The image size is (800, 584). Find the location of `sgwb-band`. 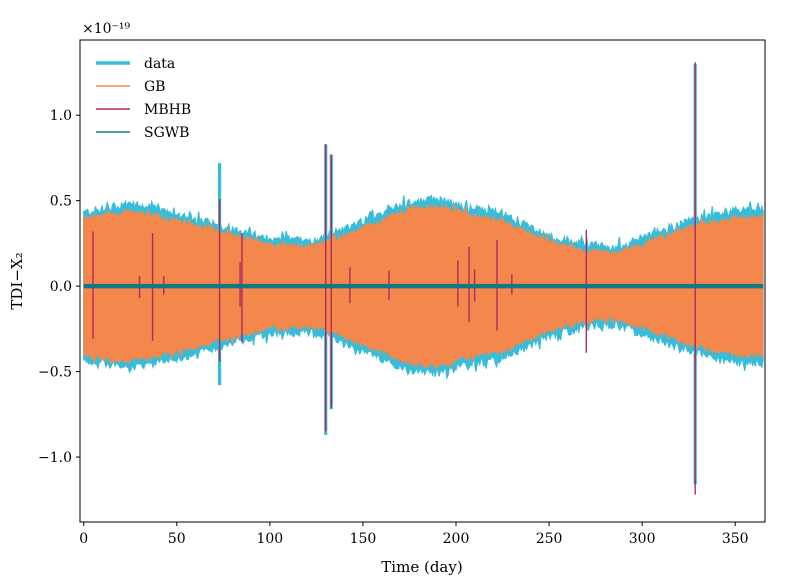

sgwb-band is located at coordinates (423, 286).